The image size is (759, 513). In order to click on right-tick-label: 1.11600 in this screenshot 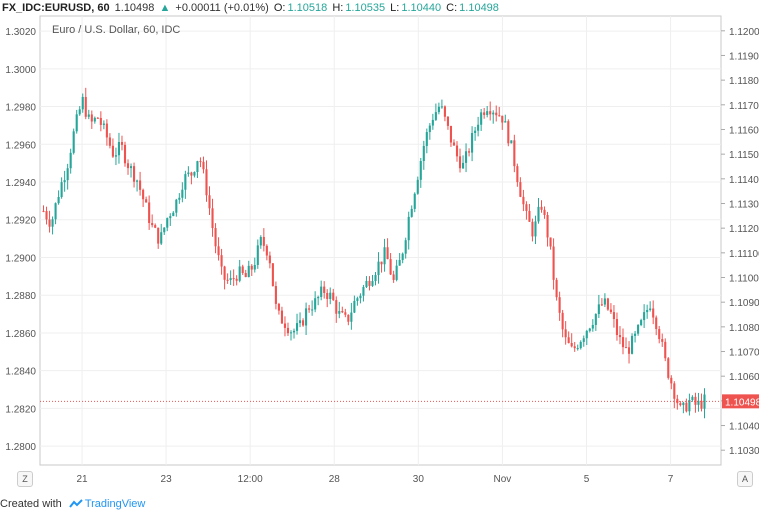, I will do `click(744, 130)`.